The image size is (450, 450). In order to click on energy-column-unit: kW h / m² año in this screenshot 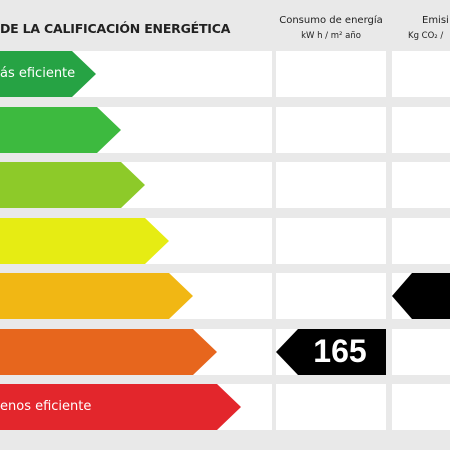, I will do `click(331, 36)`.